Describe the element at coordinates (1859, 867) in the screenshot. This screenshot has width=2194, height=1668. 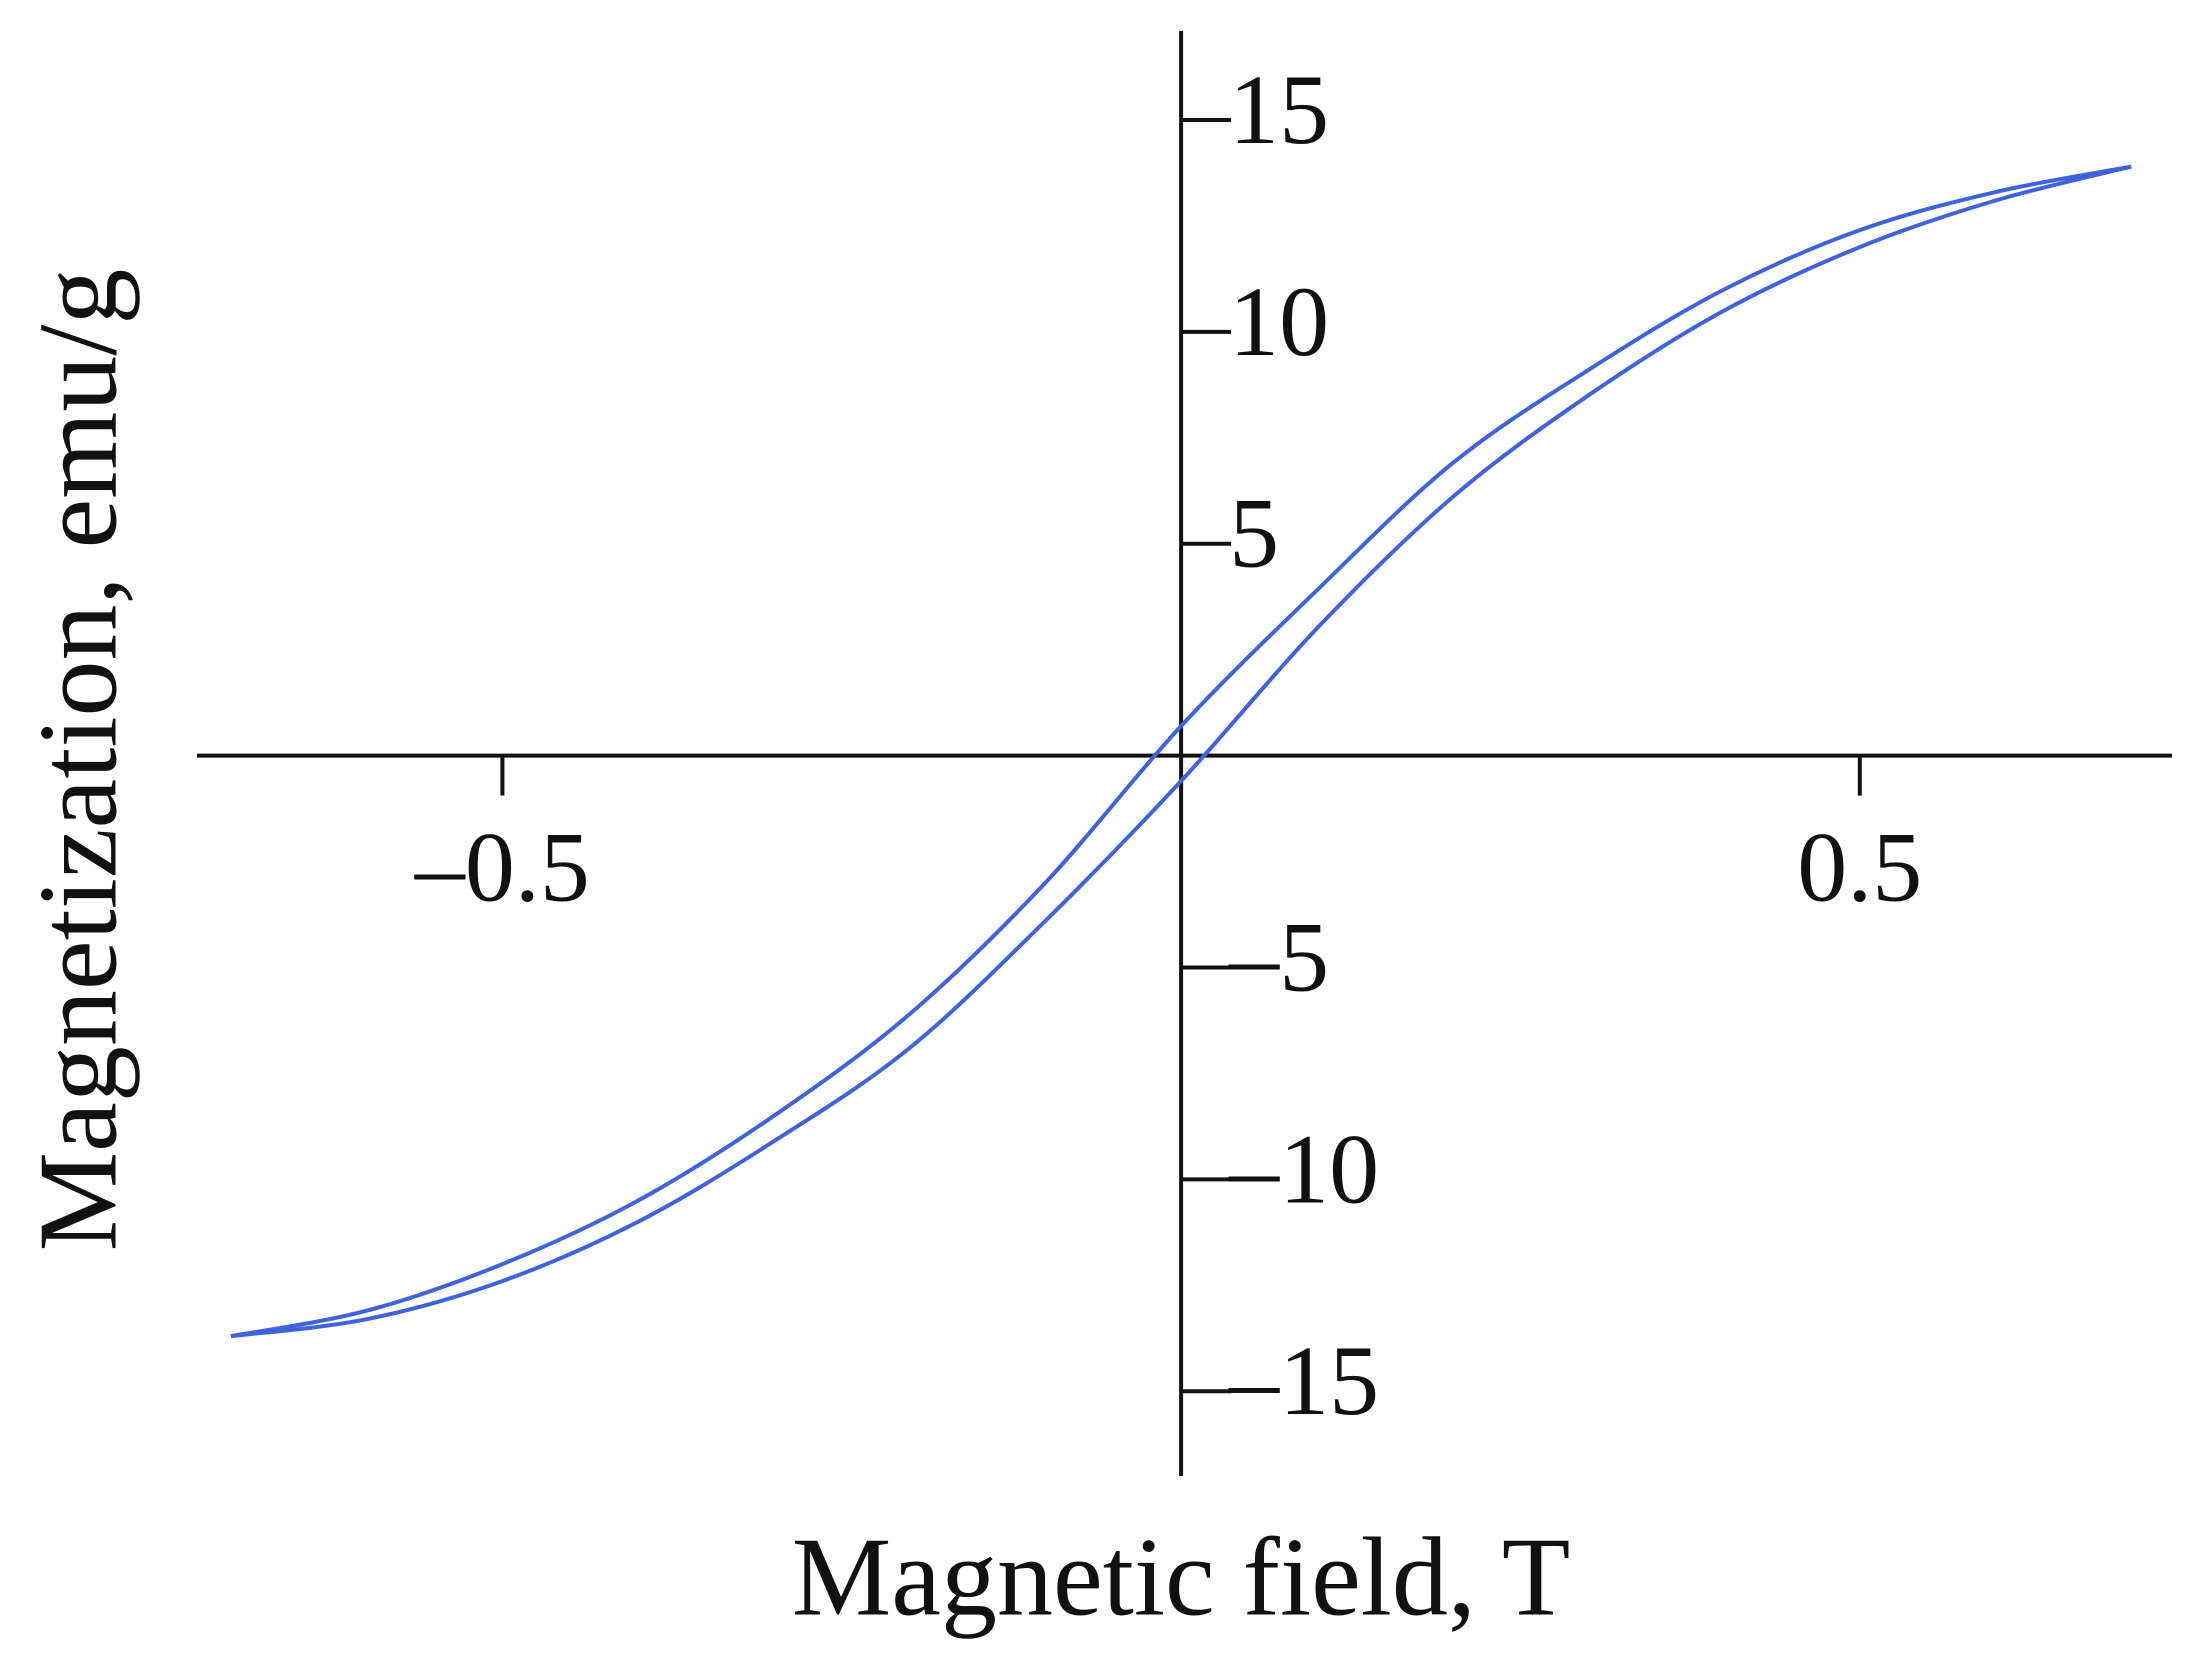
I see `x-tick-label: 0.5` at that location.